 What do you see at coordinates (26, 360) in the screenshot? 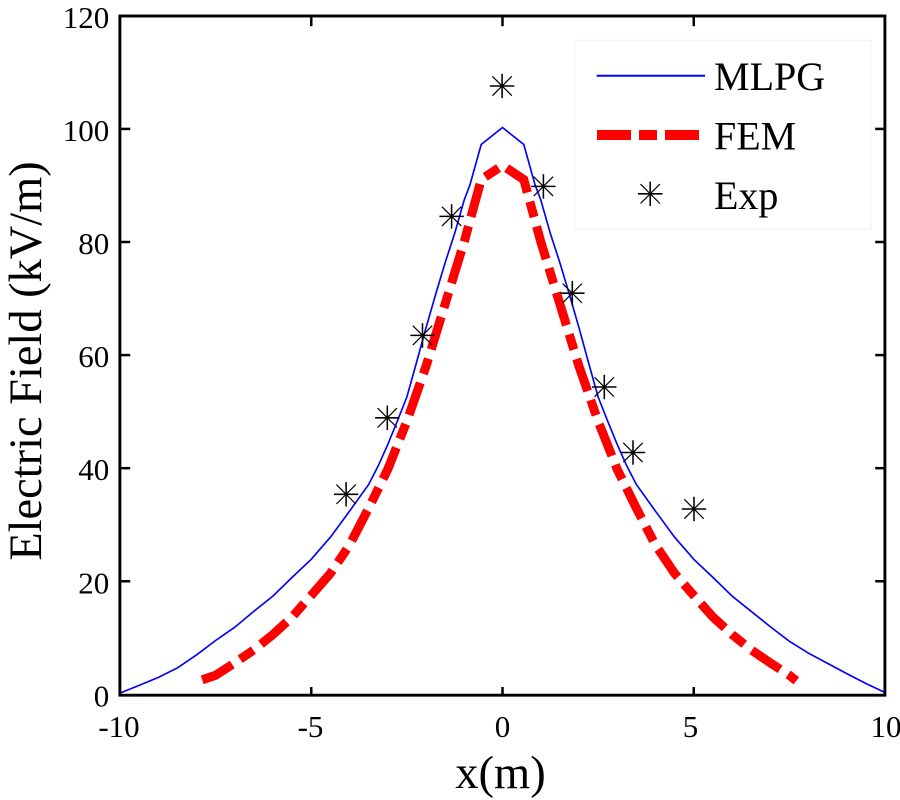
I see `svg-text: Electric Field (kV/m)` at bounding box center [26, 360].